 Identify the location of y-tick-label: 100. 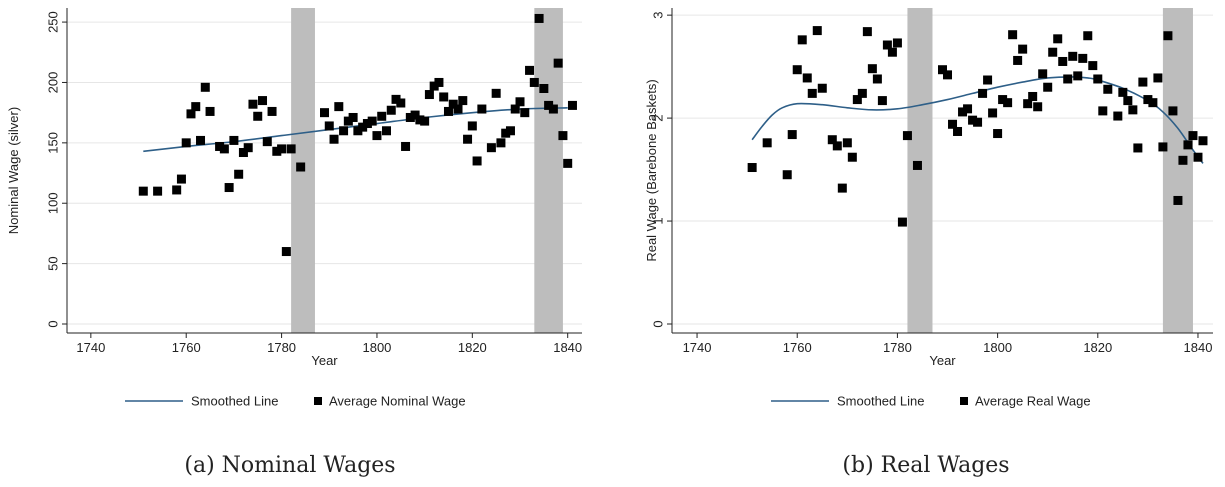
(53, 203).